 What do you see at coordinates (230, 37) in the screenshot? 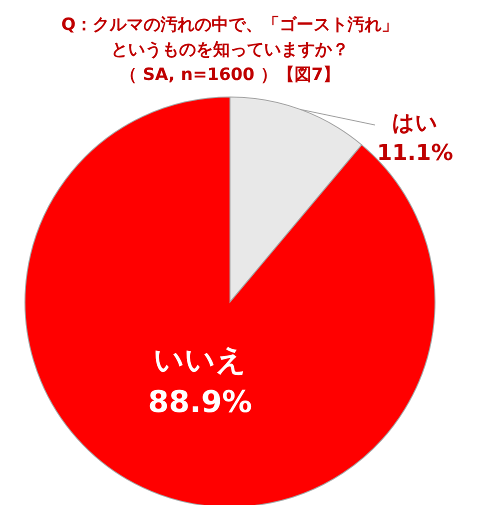
I see `chart-title: Q：クルマの汚れの中で、「ゴースト汚れ」というものを知っていますか？` at bounding box center [230, 37].